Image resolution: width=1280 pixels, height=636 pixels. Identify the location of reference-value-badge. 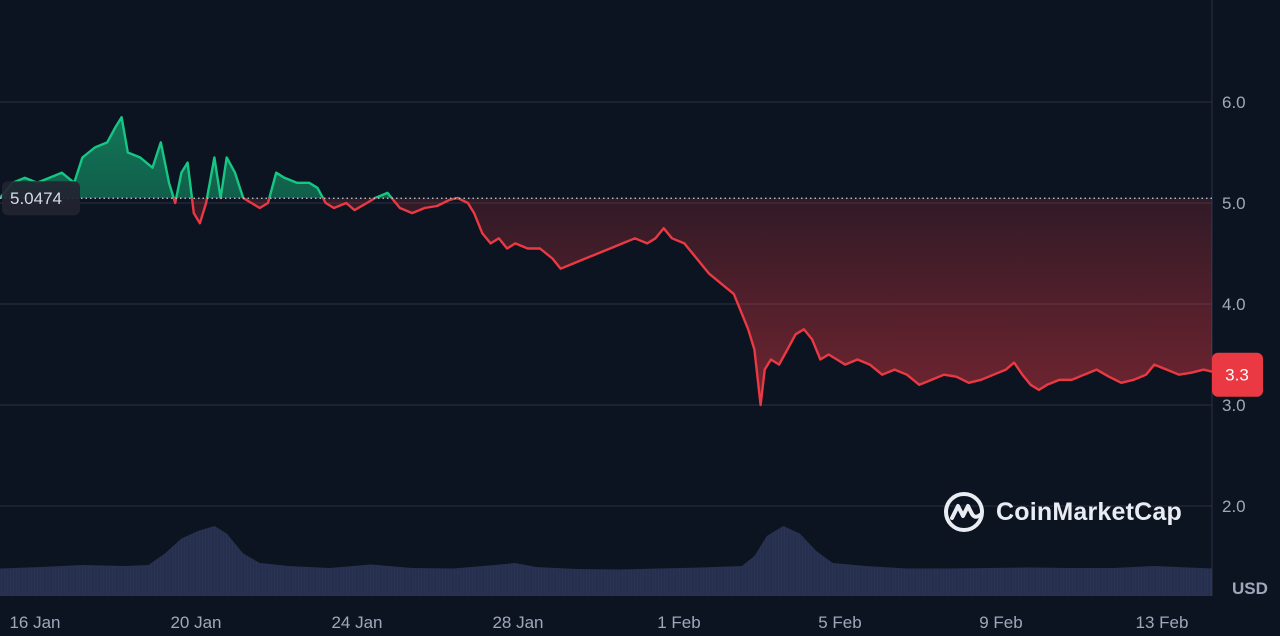
(41, 198).